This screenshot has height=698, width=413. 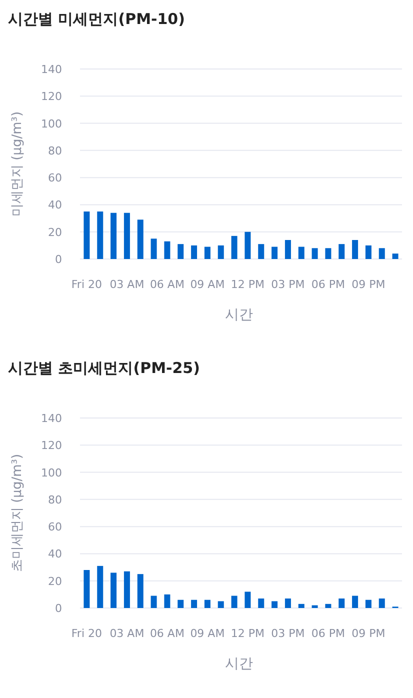 What do you see at coordinates (104, 368) in the screenshot?
I see `chart-title: 시간별 초미세먼지(PM-25)` at bounding box center [104, 368].